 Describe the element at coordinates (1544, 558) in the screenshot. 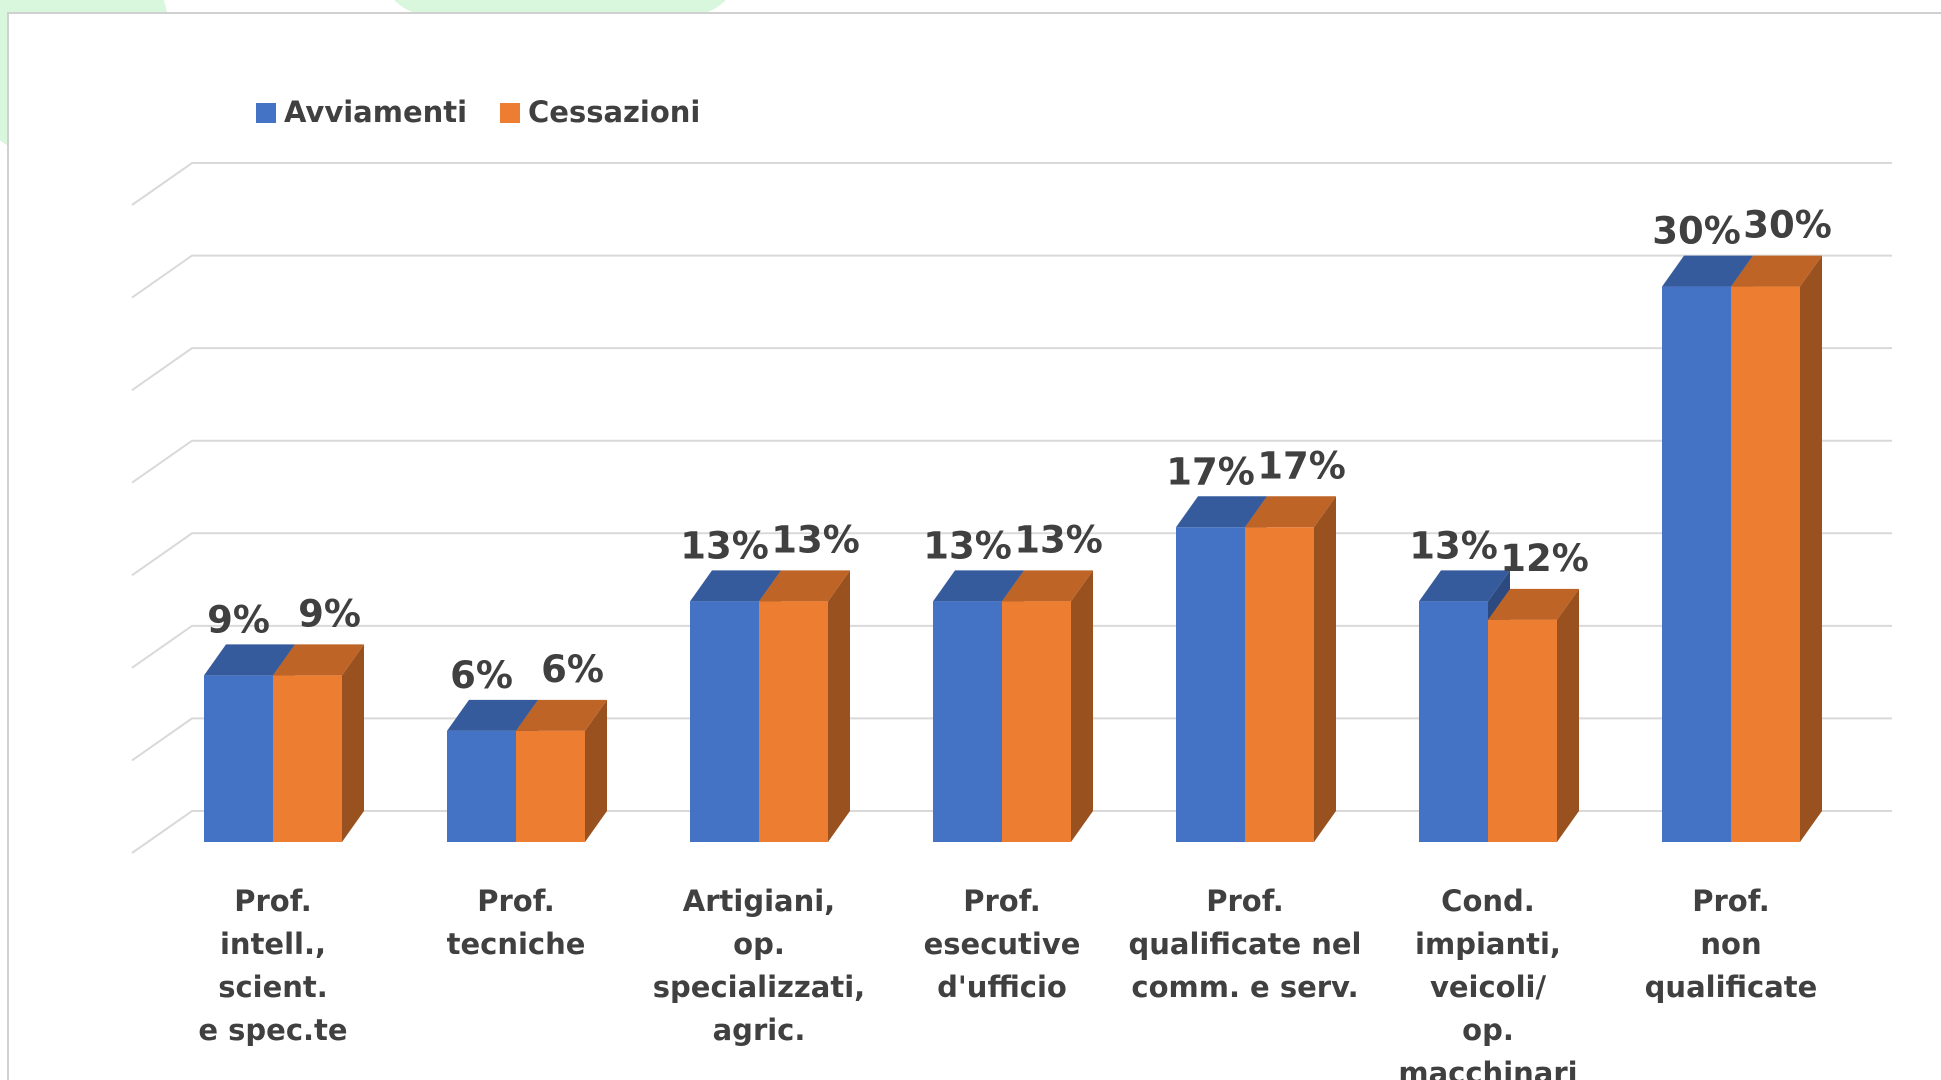

I see `value-label: 12%` at that location.